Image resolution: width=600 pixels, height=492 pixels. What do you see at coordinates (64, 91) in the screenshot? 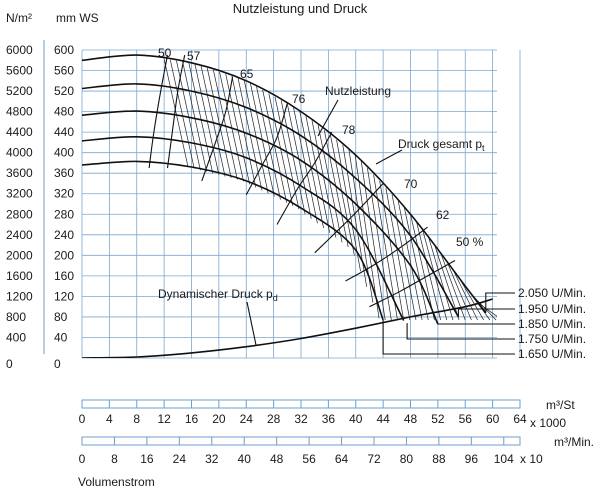
I see `y-tick-label-mmws: 520` at bounding box center [64, 91].